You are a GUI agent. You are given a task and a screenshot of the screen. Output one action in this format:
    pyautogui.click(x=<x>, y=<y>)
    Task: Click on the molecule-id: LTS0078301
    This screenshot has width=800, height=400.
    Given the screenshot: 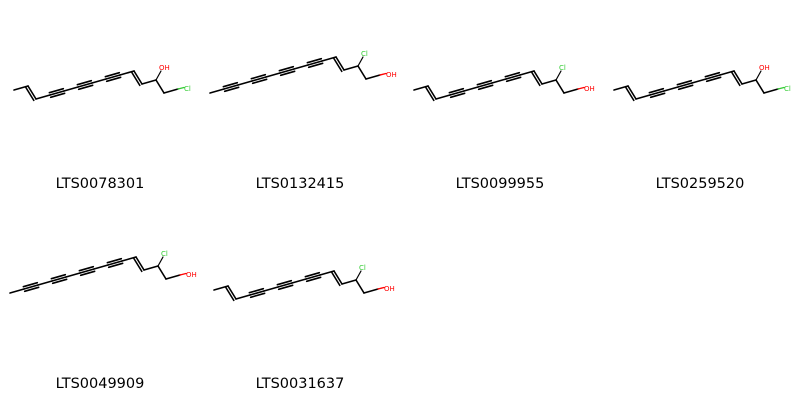 What is the action you would take?
    pyautogui.click(x=100, y=184)
    